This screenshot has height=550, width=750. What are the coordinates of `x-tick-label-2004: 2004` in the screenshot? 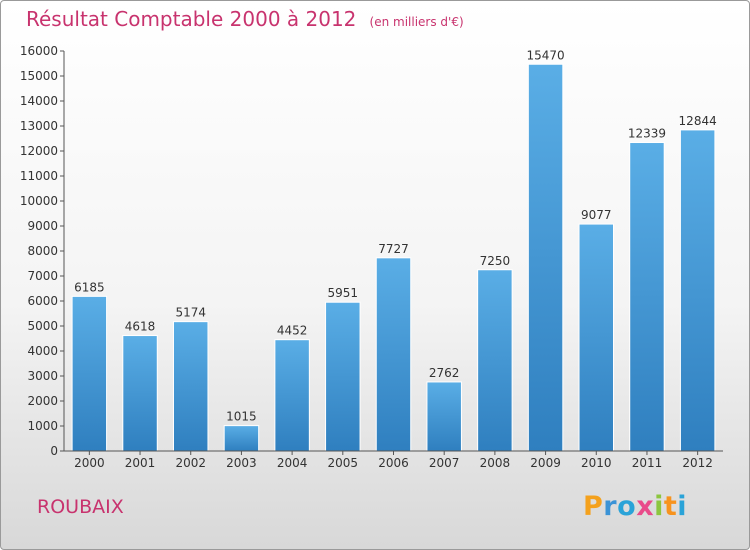 It's located at (292, 463).